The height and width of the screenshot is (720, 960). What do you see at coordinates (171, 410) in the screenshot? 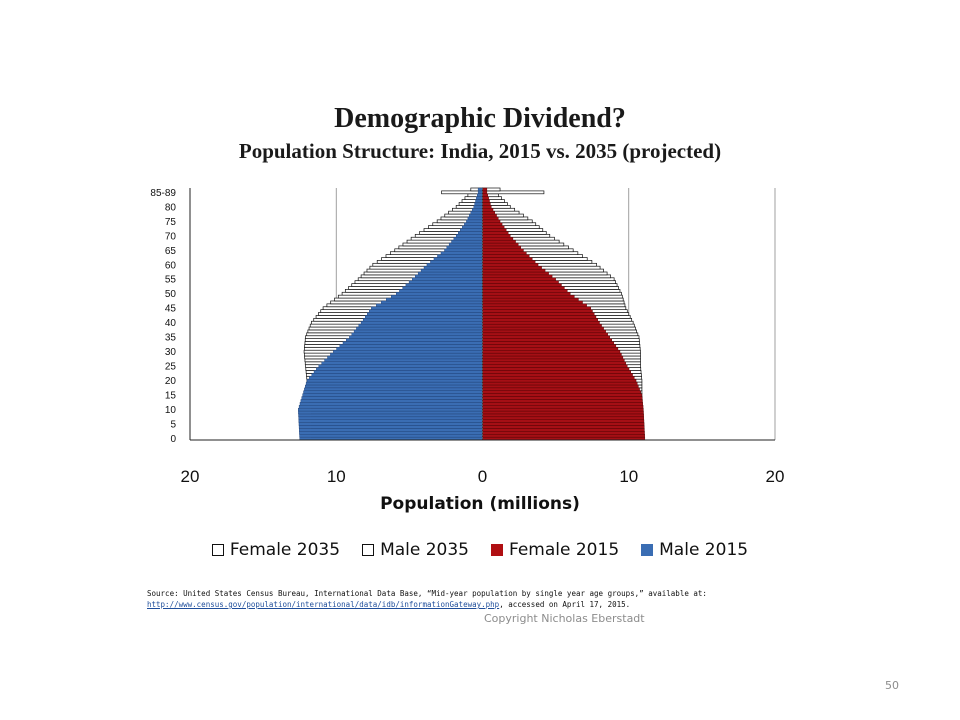
I see `y-tick-label: 10` at bounding box center [171, 410].